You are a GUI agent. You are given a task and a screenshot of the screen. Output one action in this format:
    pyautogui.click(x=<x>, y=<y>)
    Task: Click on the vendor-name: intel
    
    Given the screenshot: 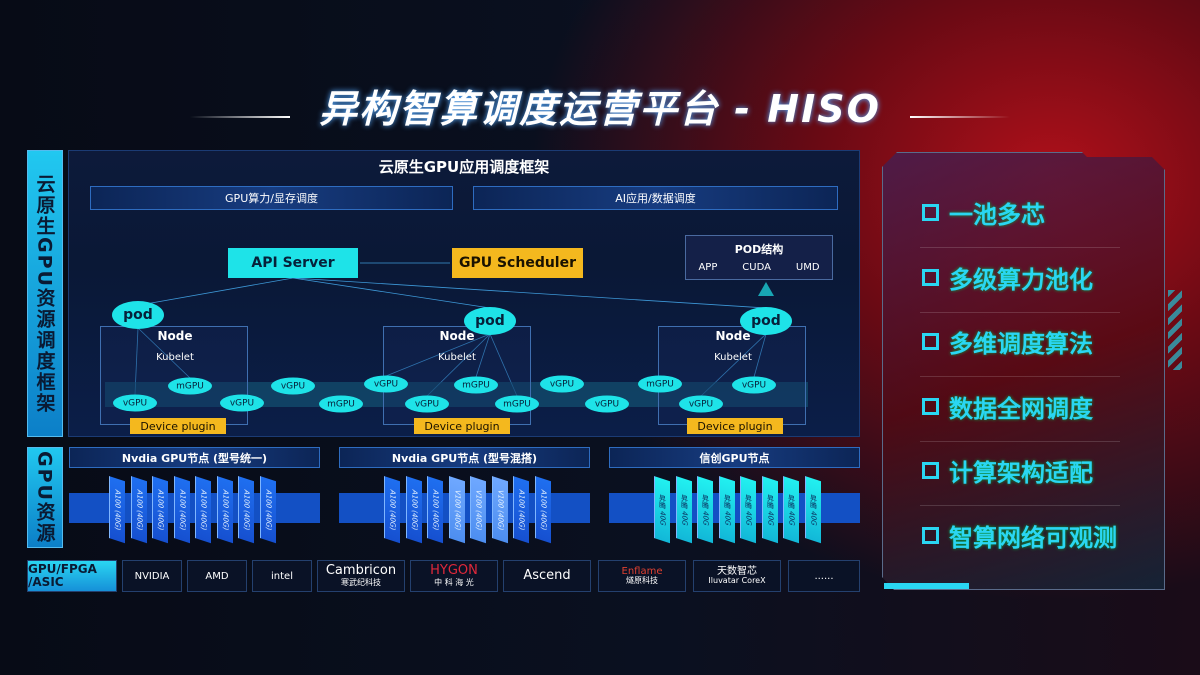 What is the action you would take?
    pyautogui.click(x=282, y=576)
    